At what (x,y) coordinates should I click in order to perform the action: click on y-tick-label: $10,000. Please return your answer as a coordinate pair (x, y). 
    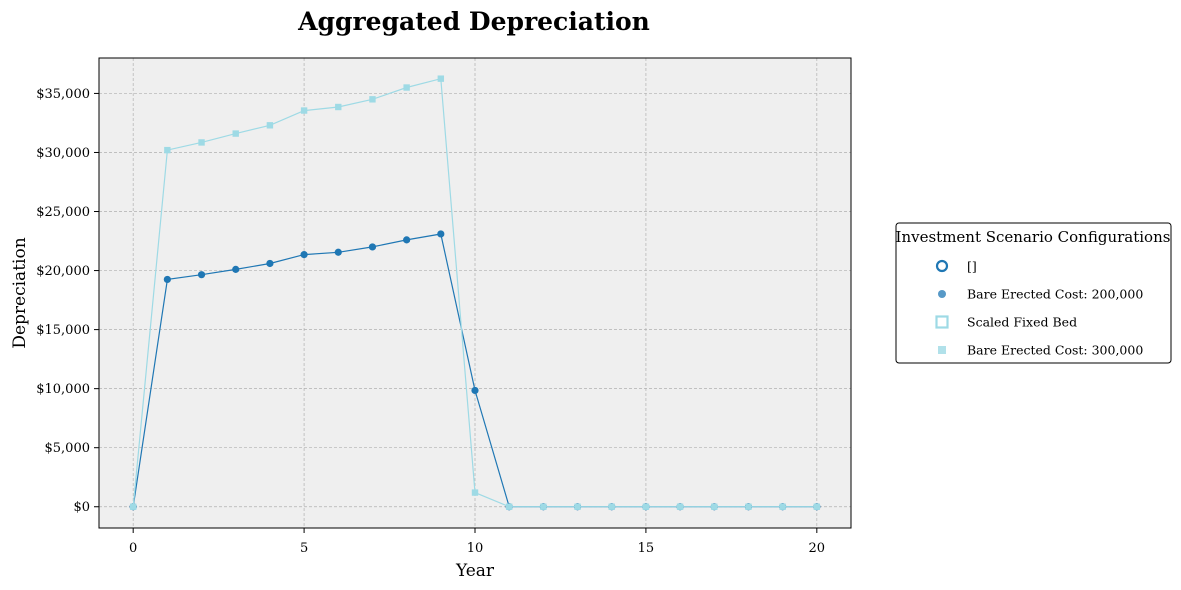
    Looking at the image, I should click on (63, 389).